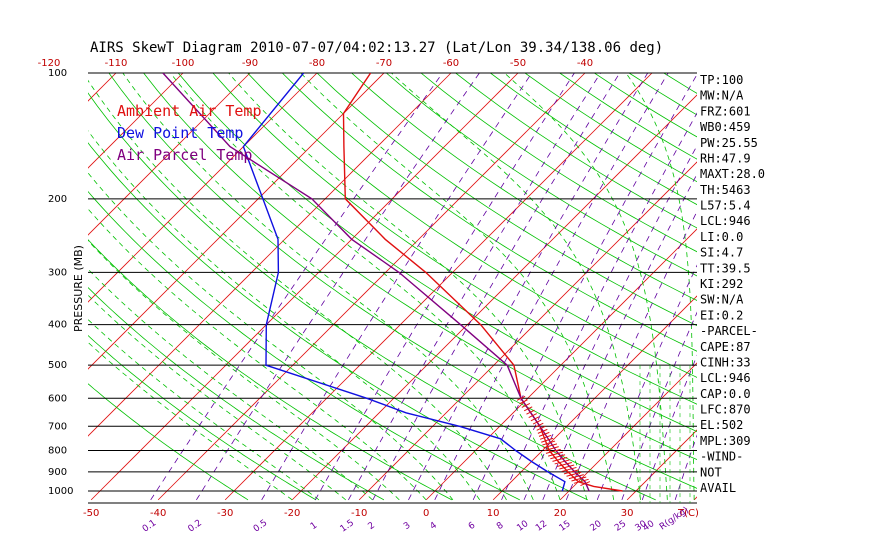 The height and width of the screenshot is (560, 870). Describe the element at coordinates (359, 513) in the screenshot. I see `bottom-temp-tick-label: -10` at that location.